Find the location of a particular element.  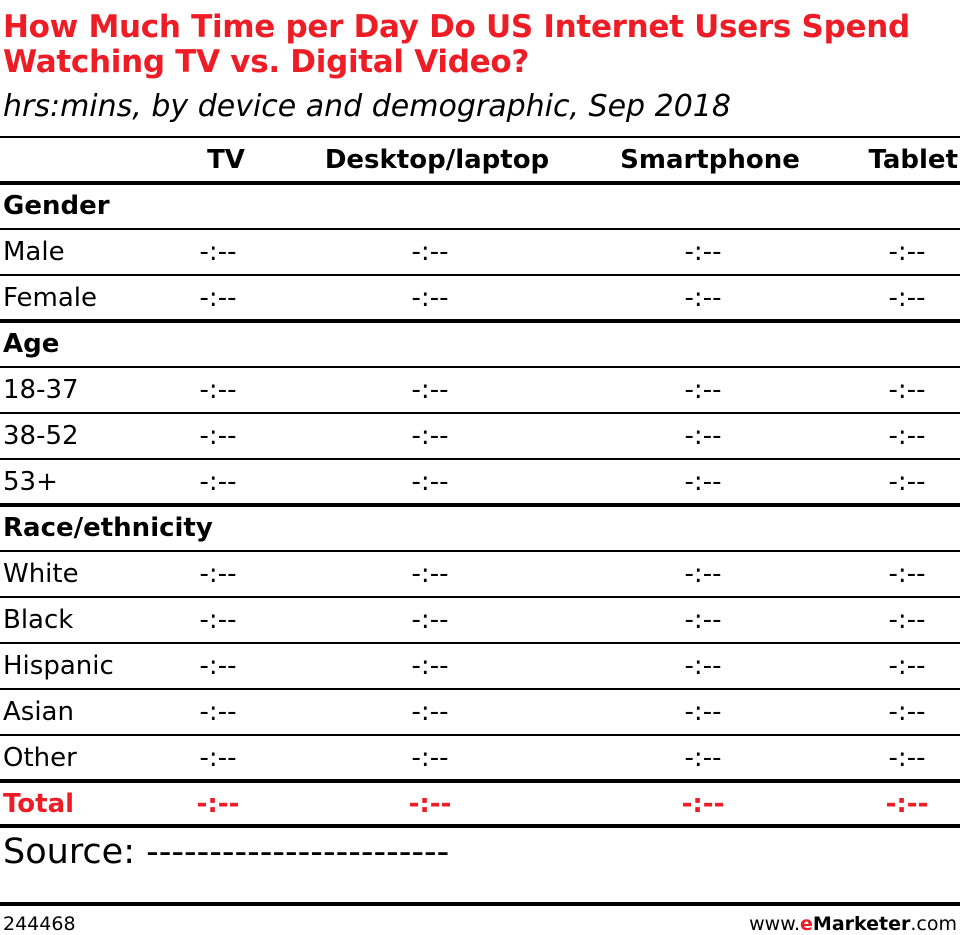

row-label: Male is located at coordinates (34, 252).